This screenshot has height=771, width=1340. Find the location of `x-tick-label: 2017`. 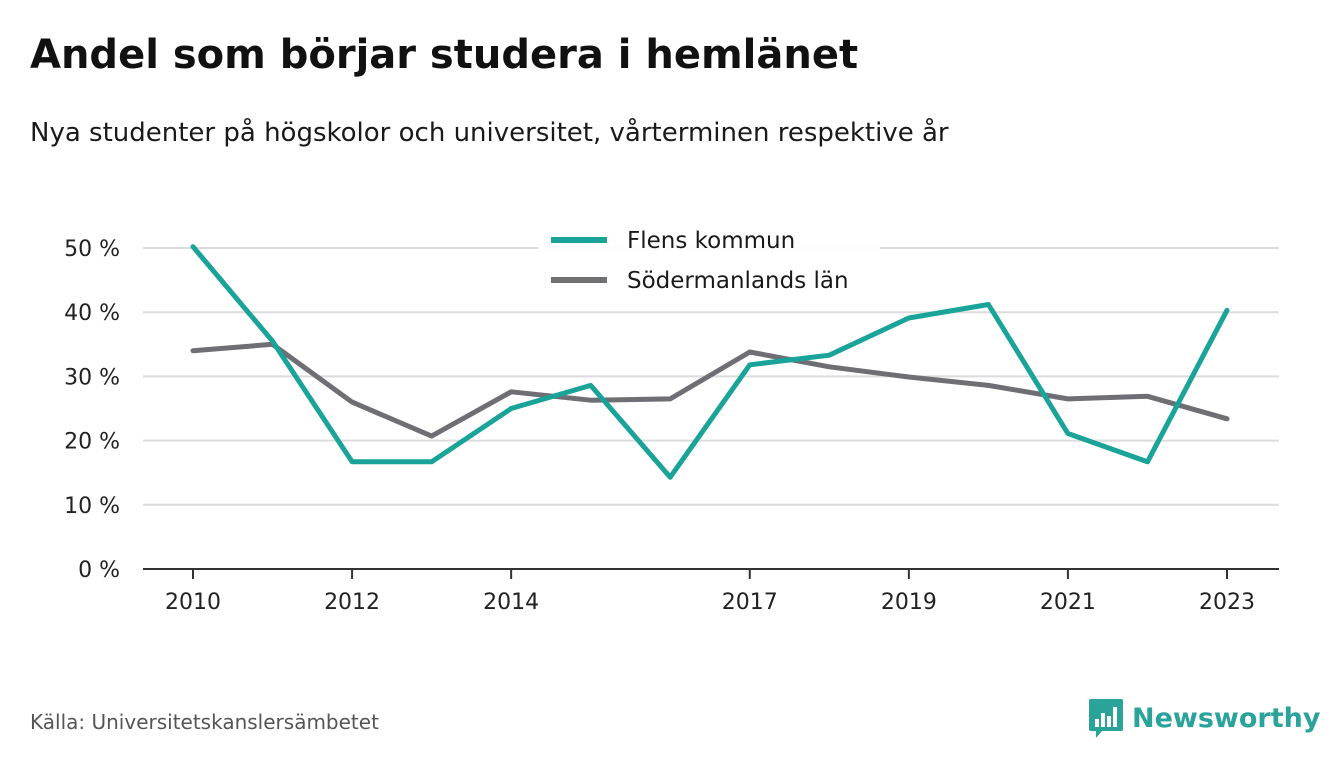

x-tick-label: 2017 is located at coordinates (750, 602).